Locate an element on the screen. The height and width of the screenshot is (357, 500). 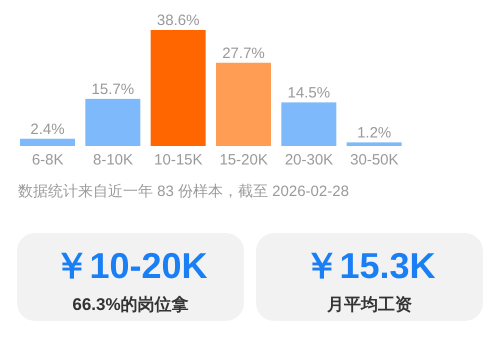
data-label: 38.6% is located at coordinates (178, 20).